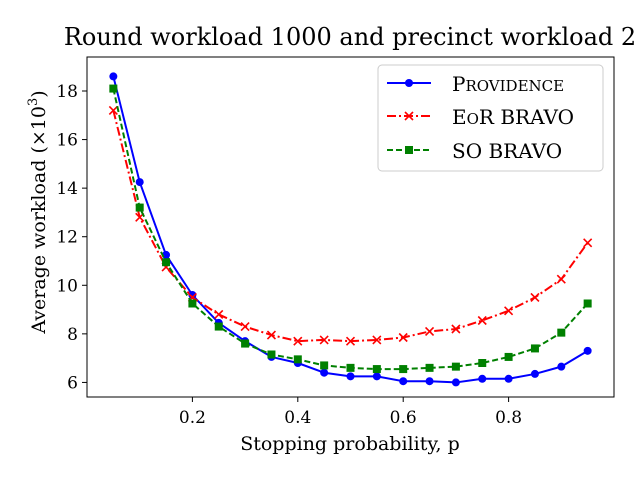 The width and height of the screenshot is (640, 480). What do you see at coordinates (487, 117) in the screenshot?
I see `legend-label-eor-r: R` at bounding box center [487, 117].